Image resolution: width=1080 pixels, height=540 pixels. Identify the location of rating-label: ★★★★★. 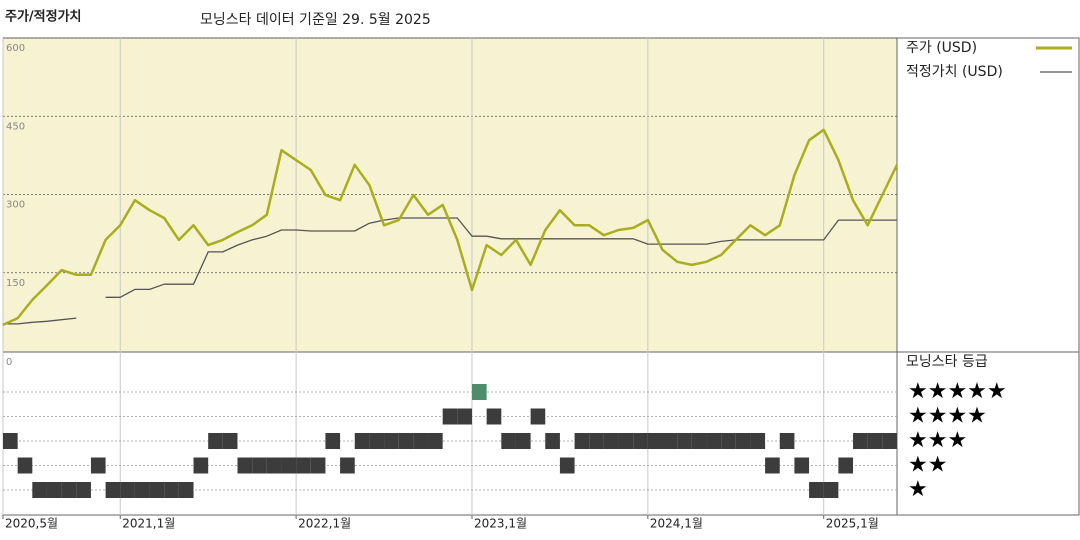
(957, 391).